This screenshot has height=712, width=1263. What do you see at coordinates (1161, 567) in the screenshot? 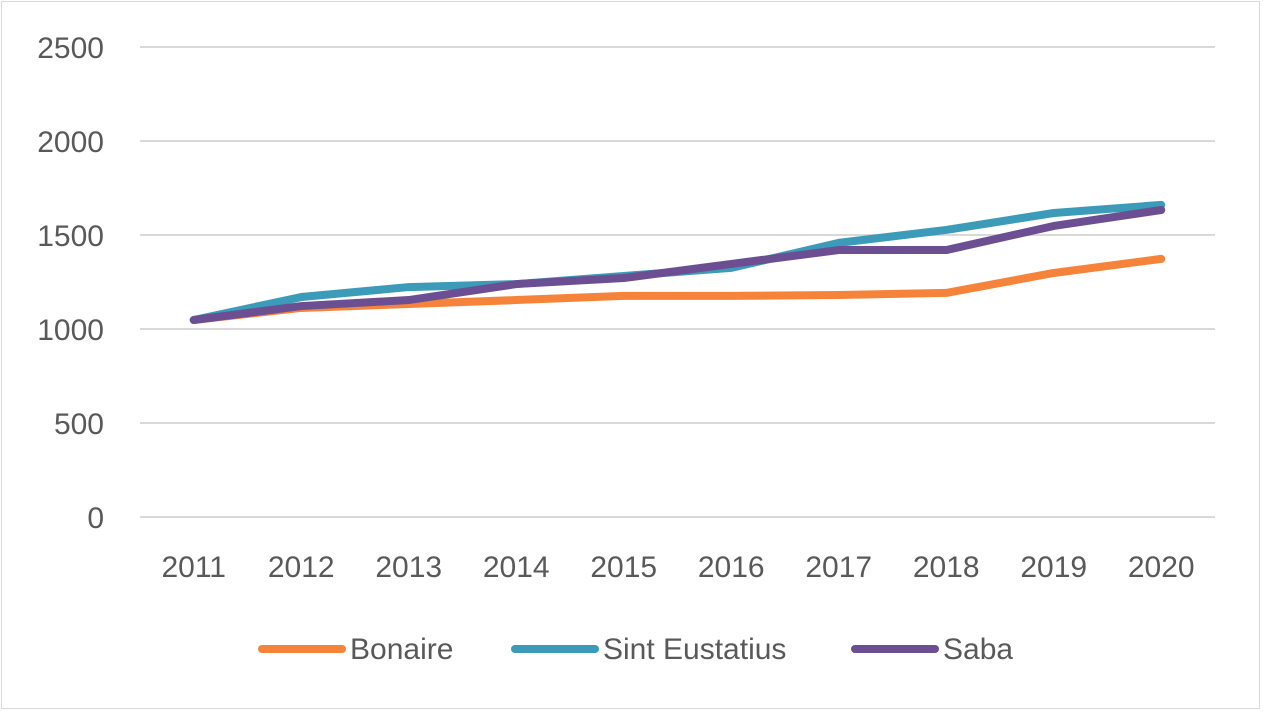
I see `x-tick-label: 2020` at bounding box center [1161, 567].